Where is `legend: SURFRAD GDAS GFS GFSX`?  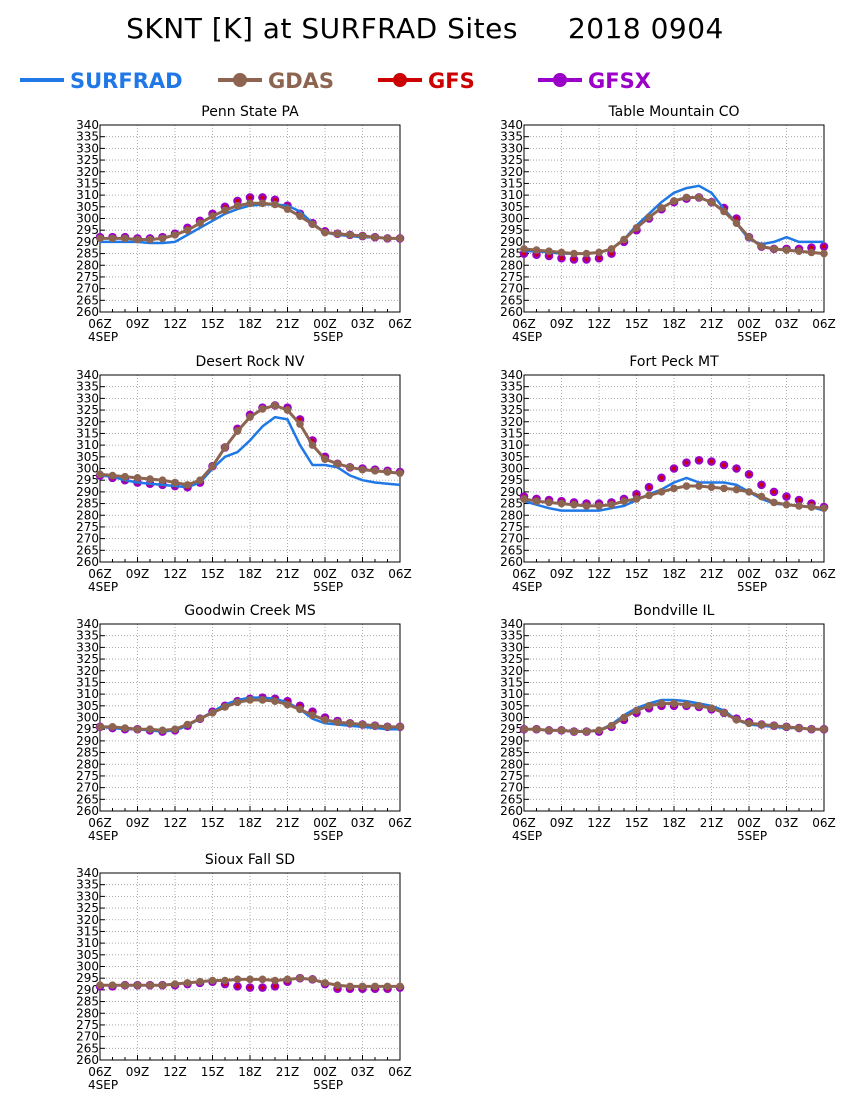 legend: SURFRAD GDAS GFS GFSX is located at coordinates (335, 81).